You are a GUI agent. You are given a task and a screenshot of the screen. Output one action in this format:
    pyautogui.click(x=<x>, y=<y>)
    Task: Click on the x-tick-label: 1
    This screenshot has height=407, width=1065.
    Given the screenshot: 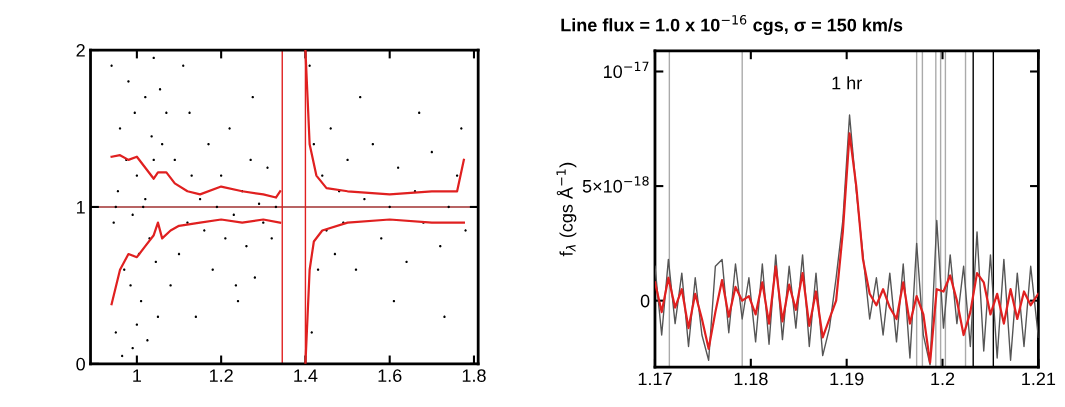 What is the action you would take?
    pyautogui.click(x=137, y=375)
    